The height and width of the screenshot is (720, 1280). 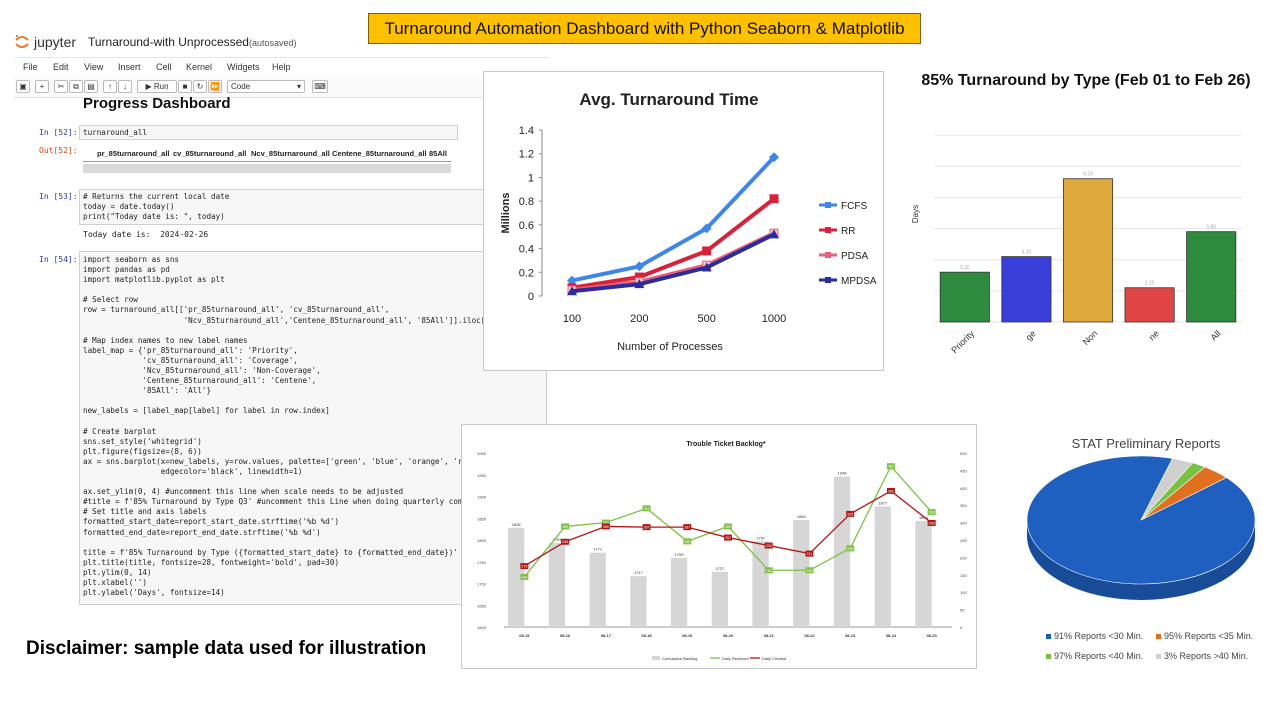 I want to click on jupyter-brand: jupyter, so click(x=55, y=42).